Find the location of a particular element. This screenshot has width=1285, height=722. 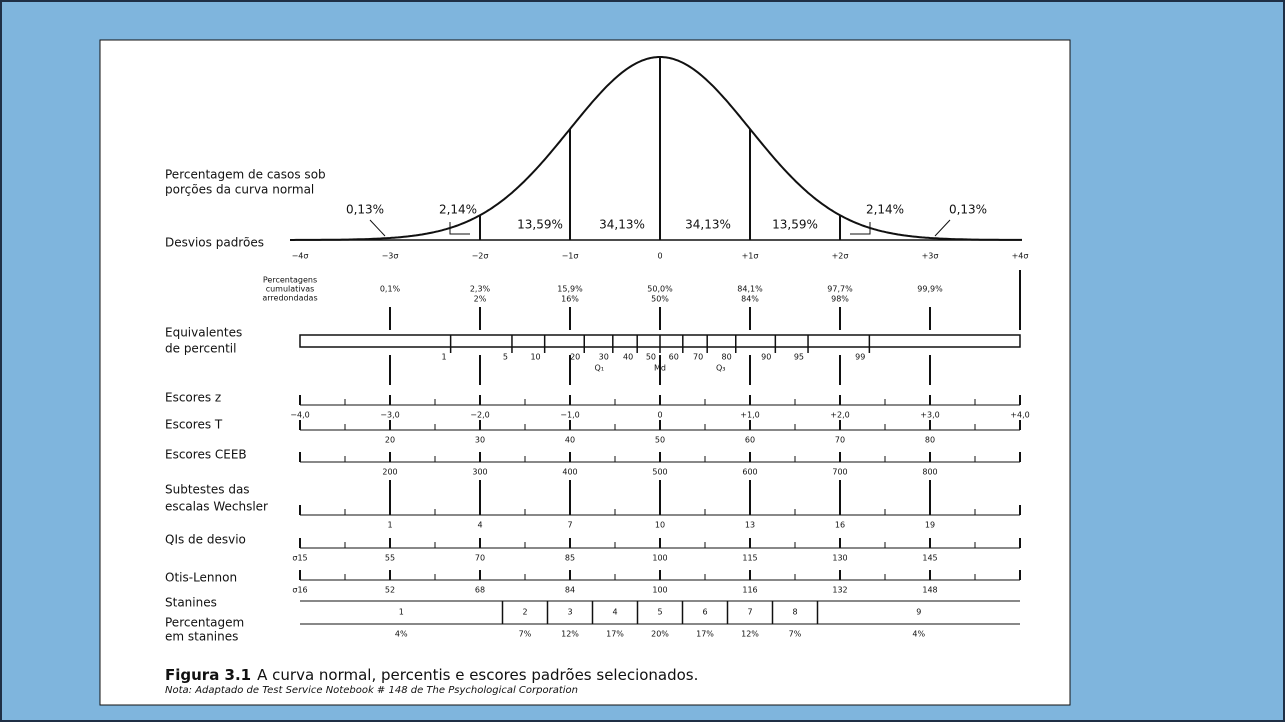

cumulative-rounded: 98% is located at coordinates (840, 299).